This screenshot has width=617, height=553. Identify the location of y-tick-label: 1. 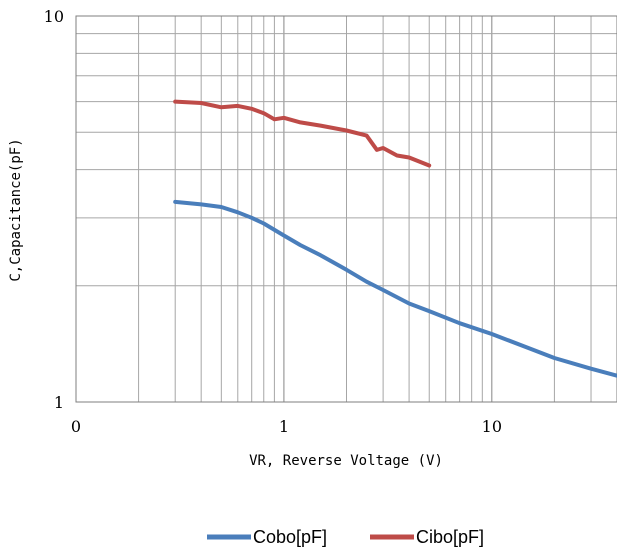
(59, 402).